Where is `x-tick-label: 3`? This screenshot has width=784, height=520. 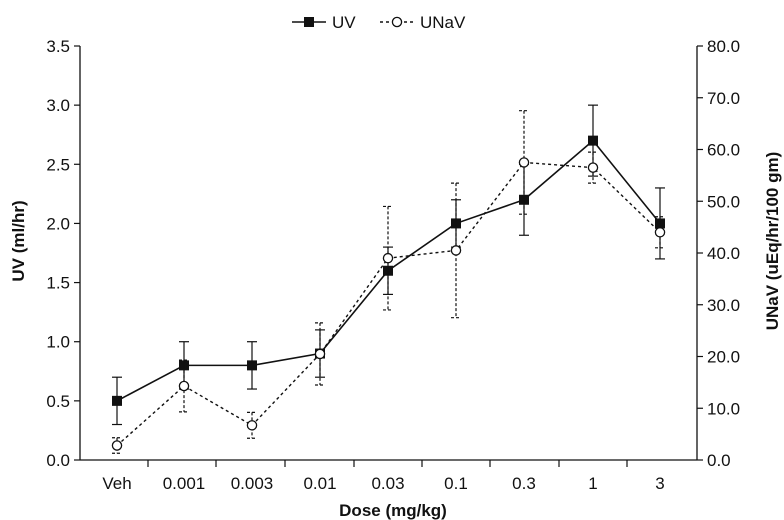 x-tick-label: 3 is located at coordinates (659, 483).